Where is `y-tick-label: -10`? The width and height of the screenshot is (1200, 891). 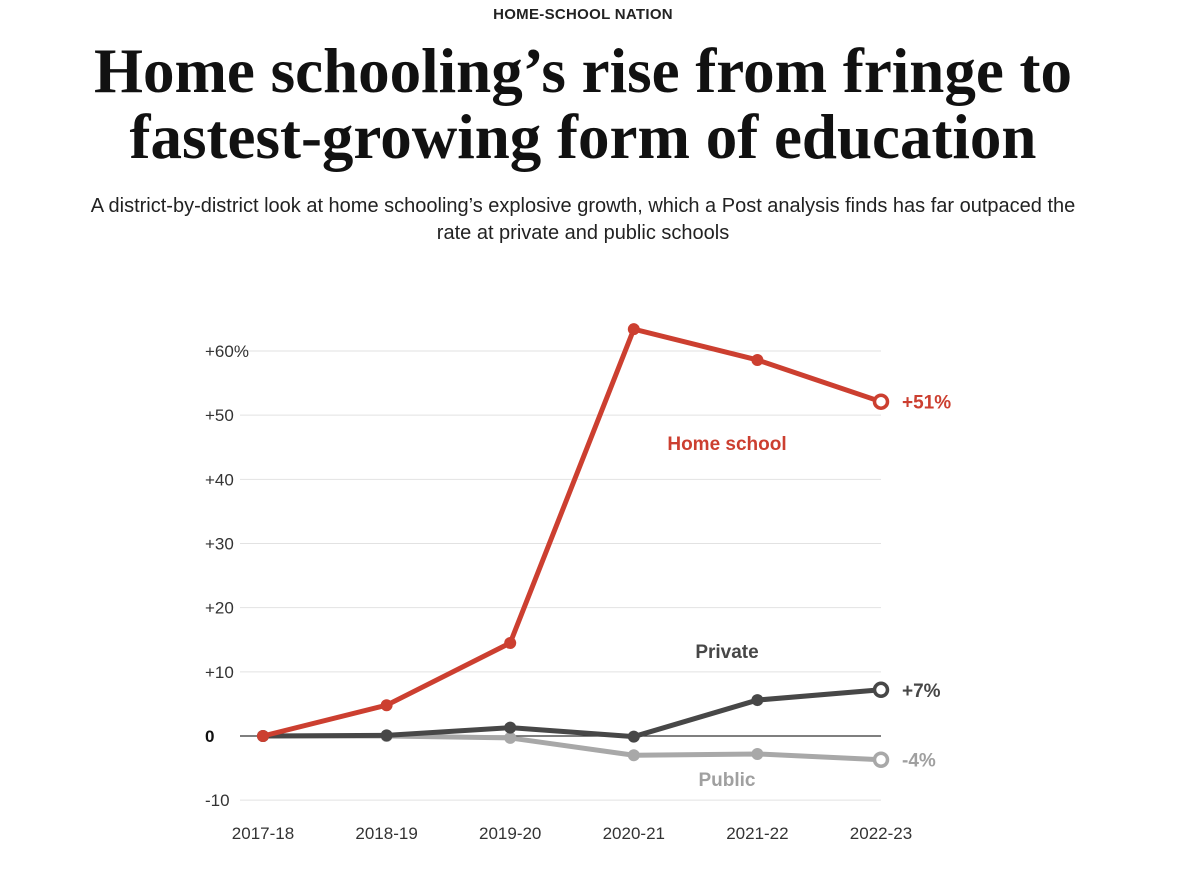 y-tick-label: -10 is located at coordinates (217, 800).